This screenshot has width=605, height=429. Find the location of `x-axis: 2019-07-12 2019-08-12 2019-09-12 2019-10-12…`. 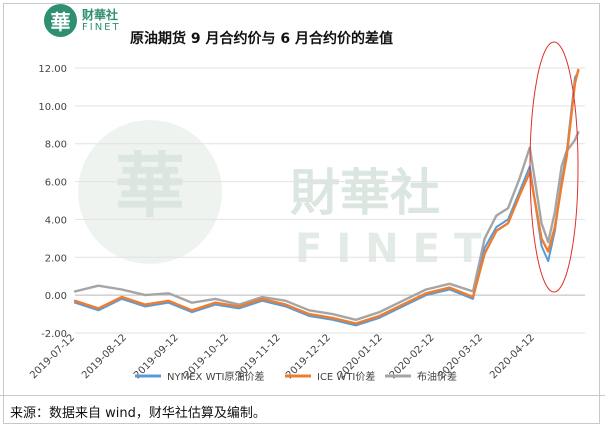

x-axis: 2019-07-12 2019-08-12 2019-09-12 2019-10-12… is located at coordinates (282, 356).